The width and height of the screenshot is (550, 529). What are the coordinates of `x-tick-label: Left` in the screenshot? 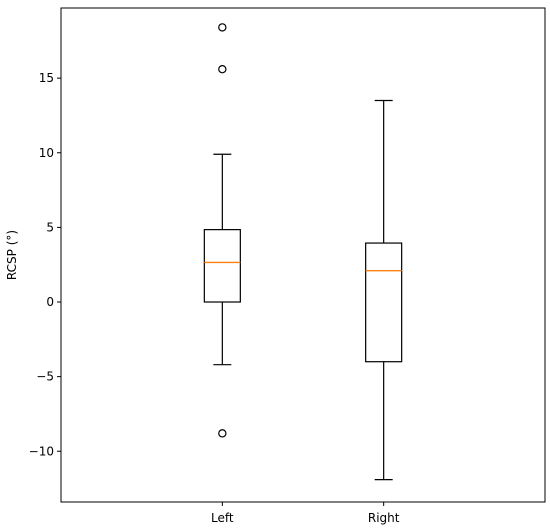 It's located at (222, 518).